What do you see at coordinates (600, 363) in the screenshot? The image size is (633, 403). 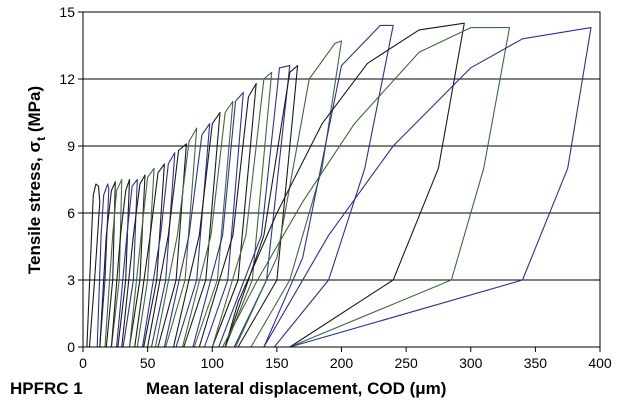 I see `x-tick-label-8: 400` at bounding box center [600, 363].